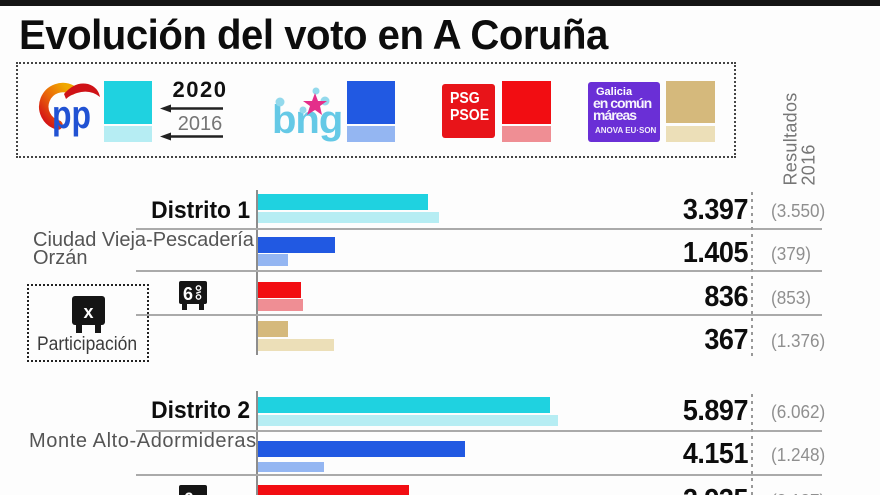 This screenshot has width=880, height=495. I want to click on svg-text: pp, so click(71, 115).